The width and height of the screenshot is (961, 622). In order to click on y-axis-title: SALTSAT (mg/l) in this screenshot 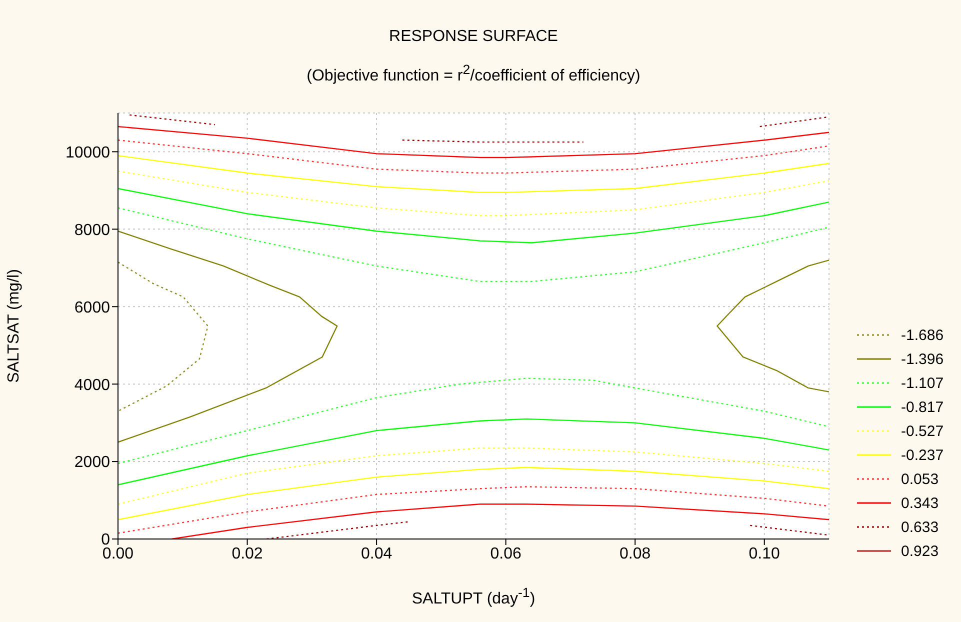, I will do `click(14, 326)`.